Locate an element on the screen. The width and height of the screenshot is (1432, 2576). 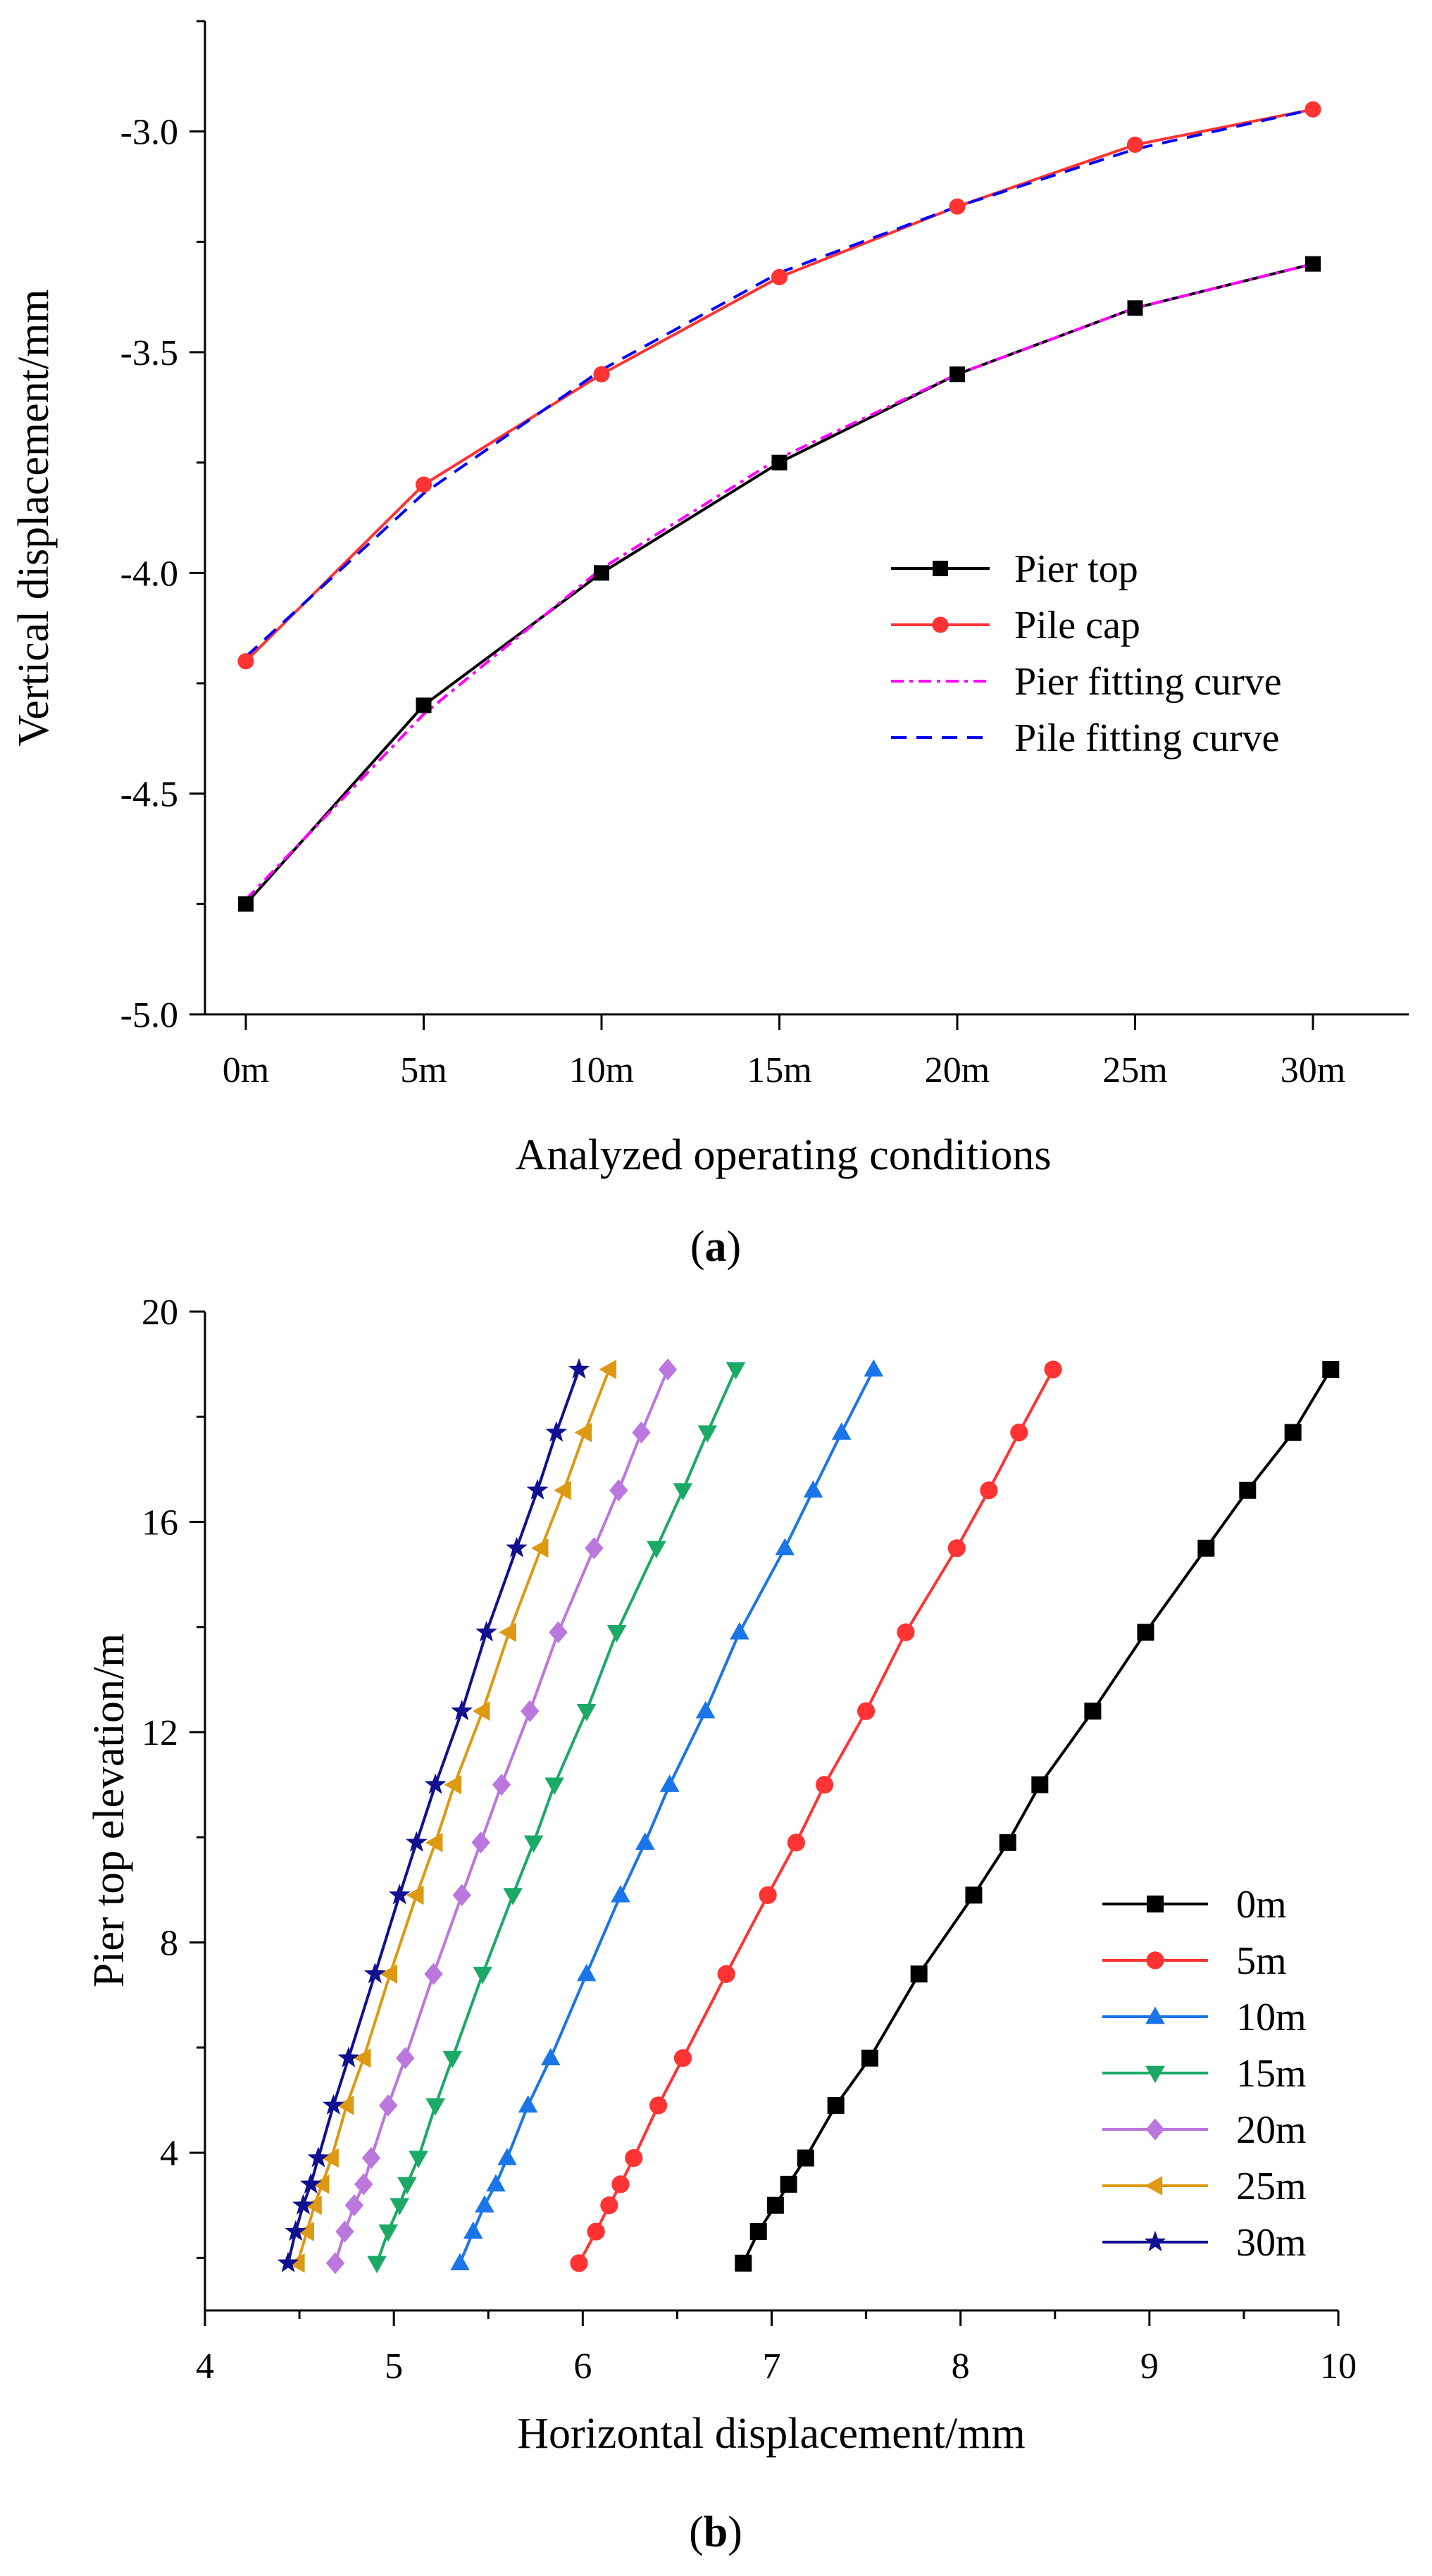
y-tick-label: -4.5 is located at coordinates (149, 795).